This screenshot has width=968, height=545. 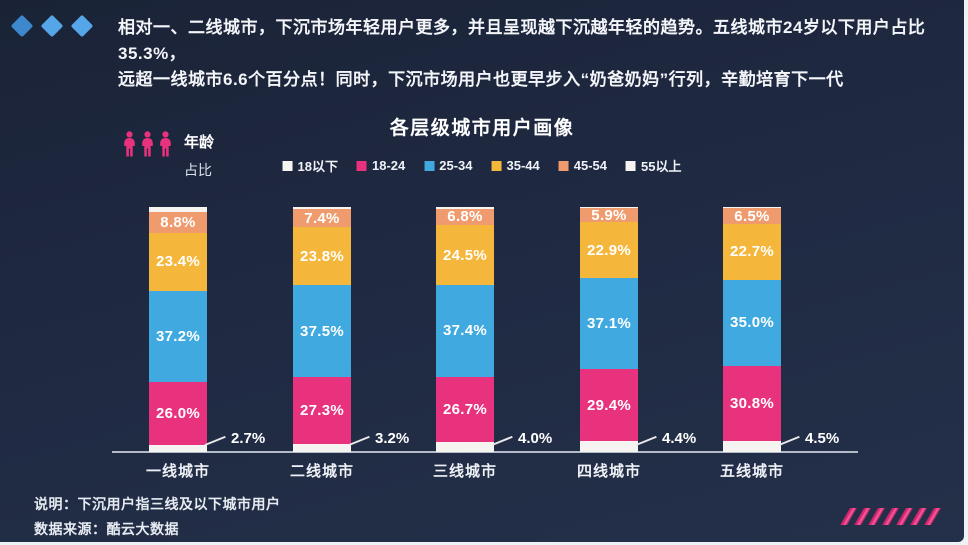 I want to click on bar-value-label: 5.9%, so click(x=609, y=215).